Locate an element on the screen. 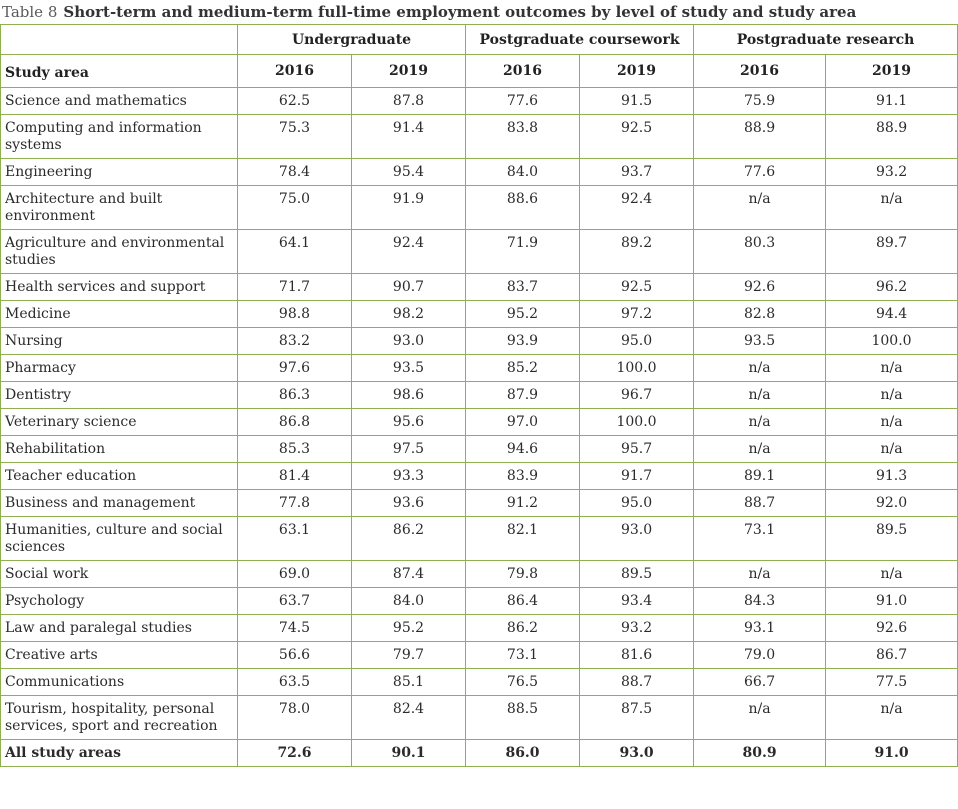 The image size is (958, 809). value-cell: 88.7 is located at coordinates (760, 503).